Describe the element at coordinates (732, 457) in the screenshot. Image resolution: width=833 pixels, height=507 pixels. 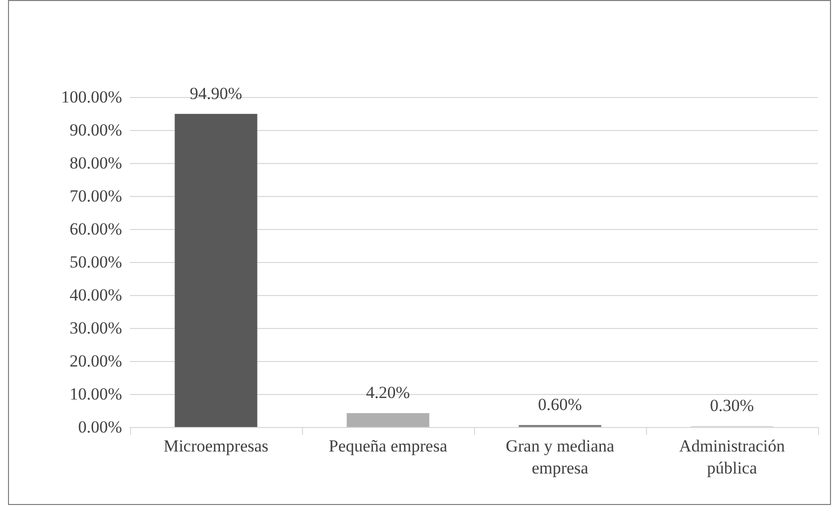
I see `x-tick-label: Administración pública` at that location.